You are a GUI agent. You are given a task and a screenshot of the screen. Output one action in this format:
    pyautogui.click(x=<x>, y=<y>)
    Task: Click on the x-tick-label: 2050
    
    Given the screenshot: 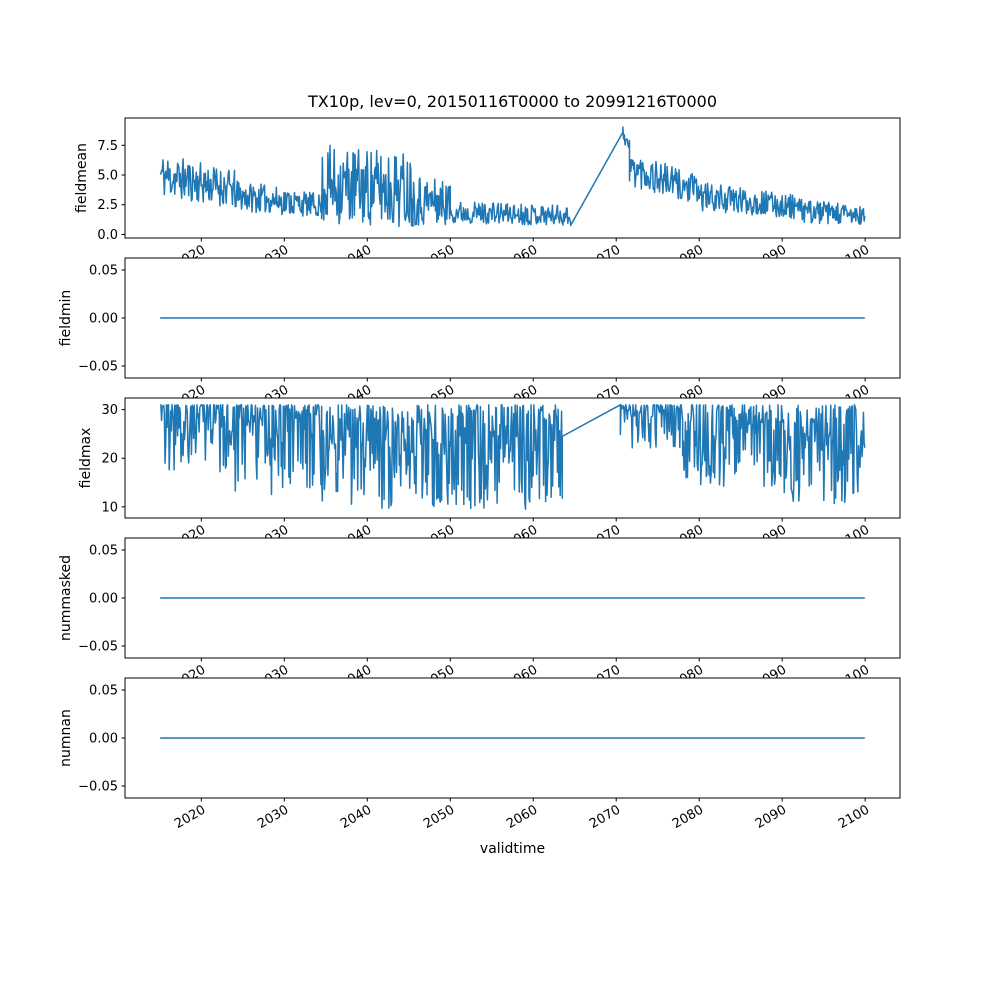 What is the action you would take?
    pyautogui.click(x=439, y=817)
    